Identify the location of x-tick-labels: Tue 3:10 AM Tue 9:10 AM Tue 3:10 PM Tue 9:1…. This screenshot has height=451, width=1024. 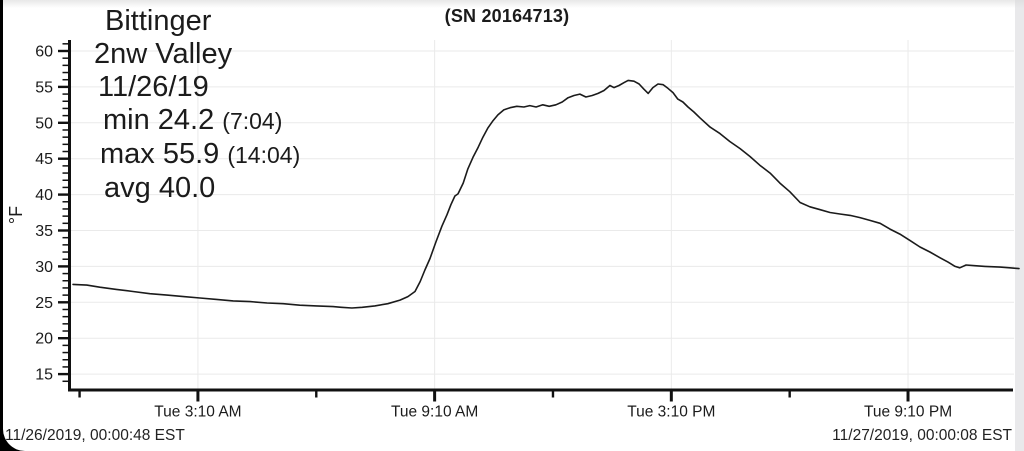
(553, 412).